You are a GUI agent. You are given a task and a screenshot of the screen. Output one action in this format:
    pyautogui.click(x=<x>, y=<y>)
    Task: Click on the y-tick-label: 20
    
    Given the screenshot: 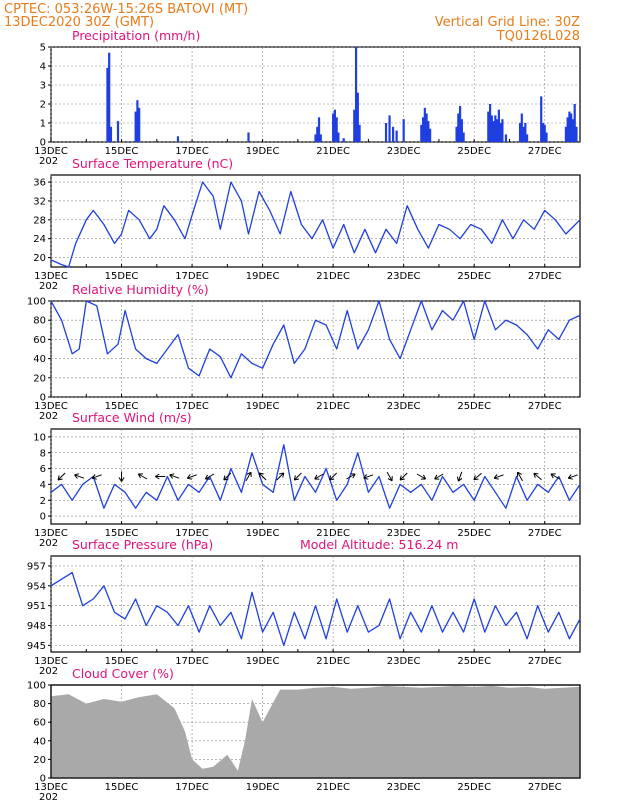 What is the action you would take?
    pyautogui.click(x=39, y=258)
    